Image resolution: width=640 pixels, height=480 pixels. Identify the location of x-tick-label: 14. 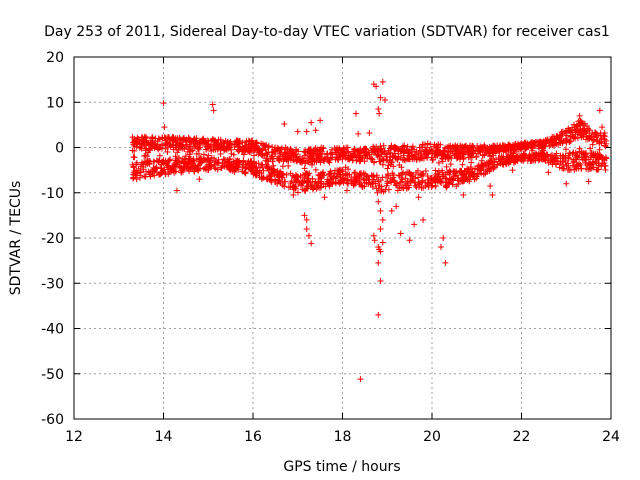
(164, 437).